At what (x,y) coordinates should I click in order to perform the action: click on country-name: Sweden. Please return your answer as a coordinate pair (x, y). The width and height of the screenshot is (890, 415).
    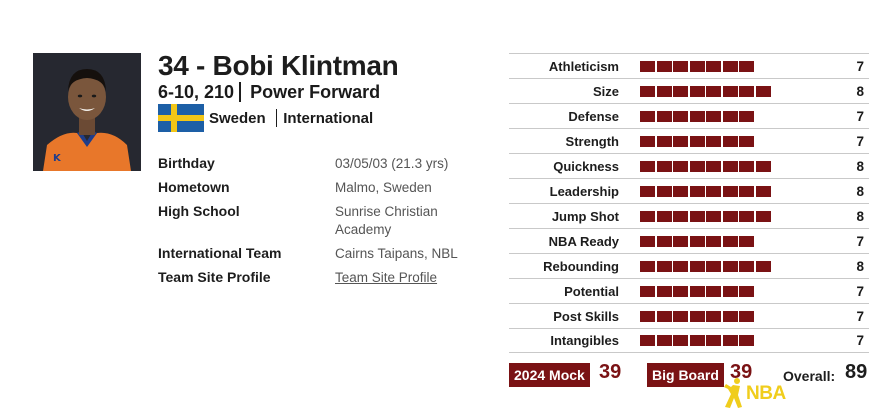
    Looking at the image, I should click on (237, 118).